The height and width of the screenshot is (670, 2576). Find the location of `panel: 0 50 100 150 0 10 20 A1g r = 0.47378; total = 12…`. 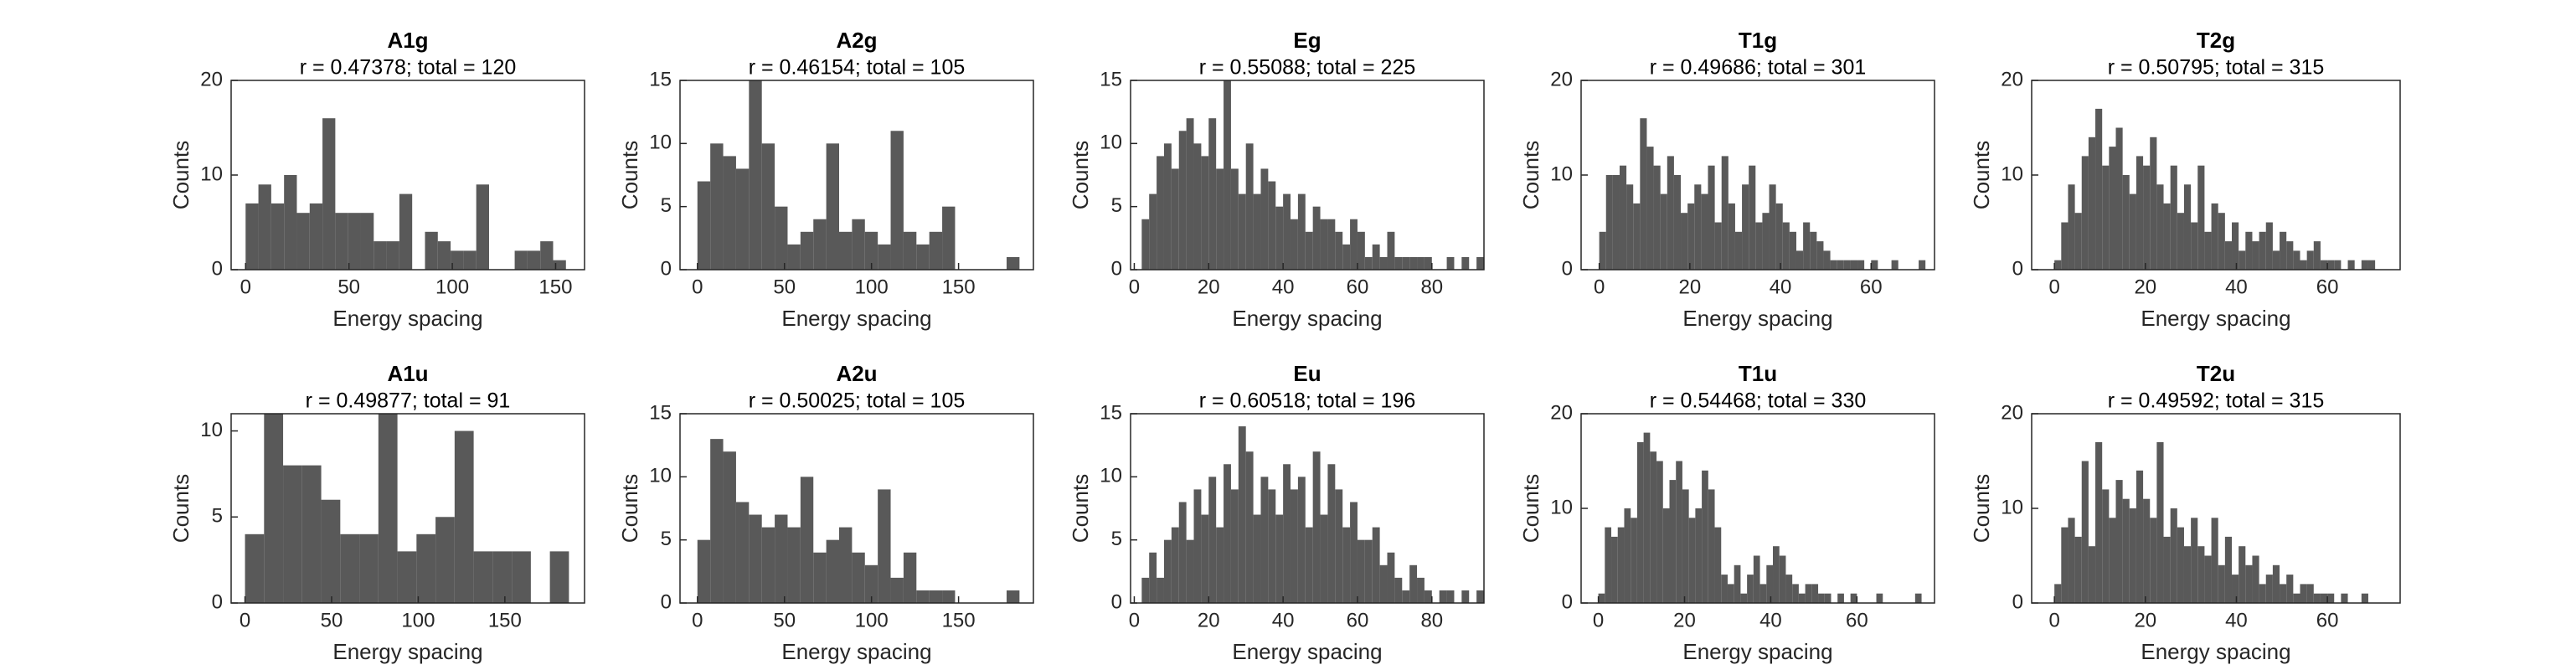

panel: 0 50 100 150 0 10 20 A1g r = 0.47378; total = 12… is located at coordinates (376, 179).